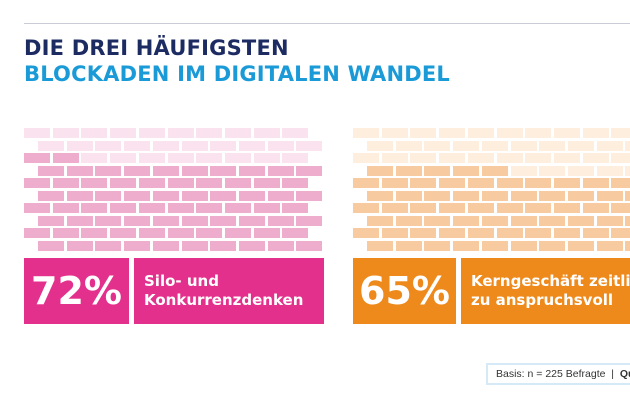 The image size is (630, 412). I want to click on label-box-silo: Silo- und Konkurrenzdenken, so click(229, 291).